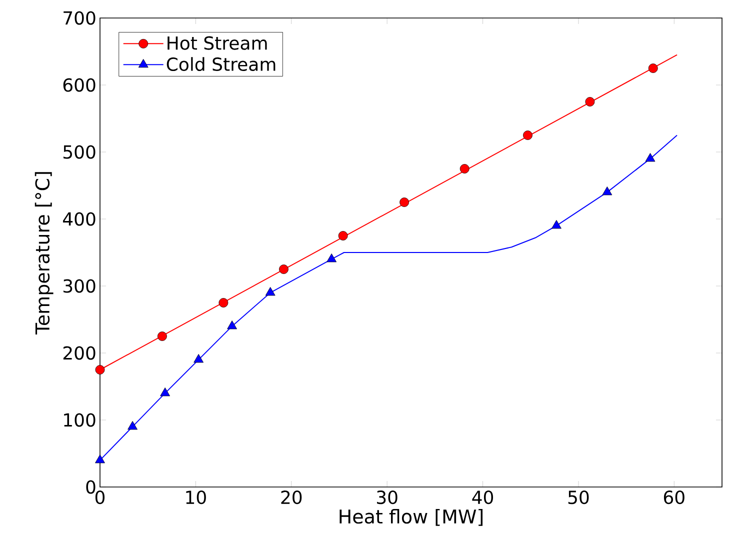 The height and width of the screenshot is (559, 741). What do you see at coordinates (44, 253) in the screenshot?
I see `y-axis-title: Temperature [°C]` at bounding box center [44, 253].